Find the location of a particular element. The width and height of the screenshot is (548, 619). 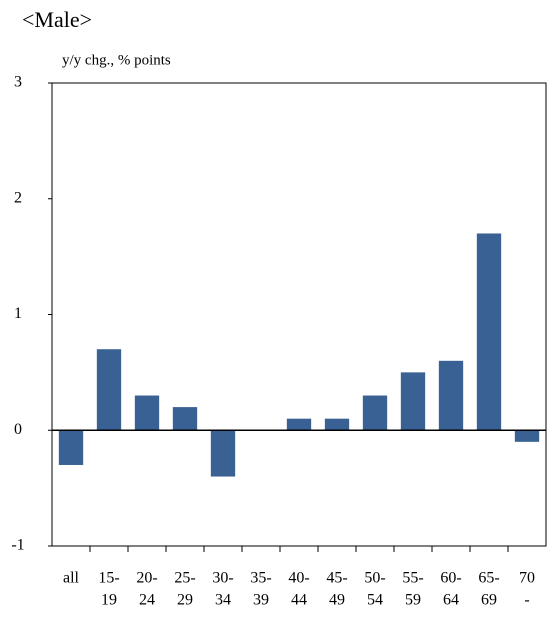

x-tick-label: 70 is located at coordinates (527, 578).